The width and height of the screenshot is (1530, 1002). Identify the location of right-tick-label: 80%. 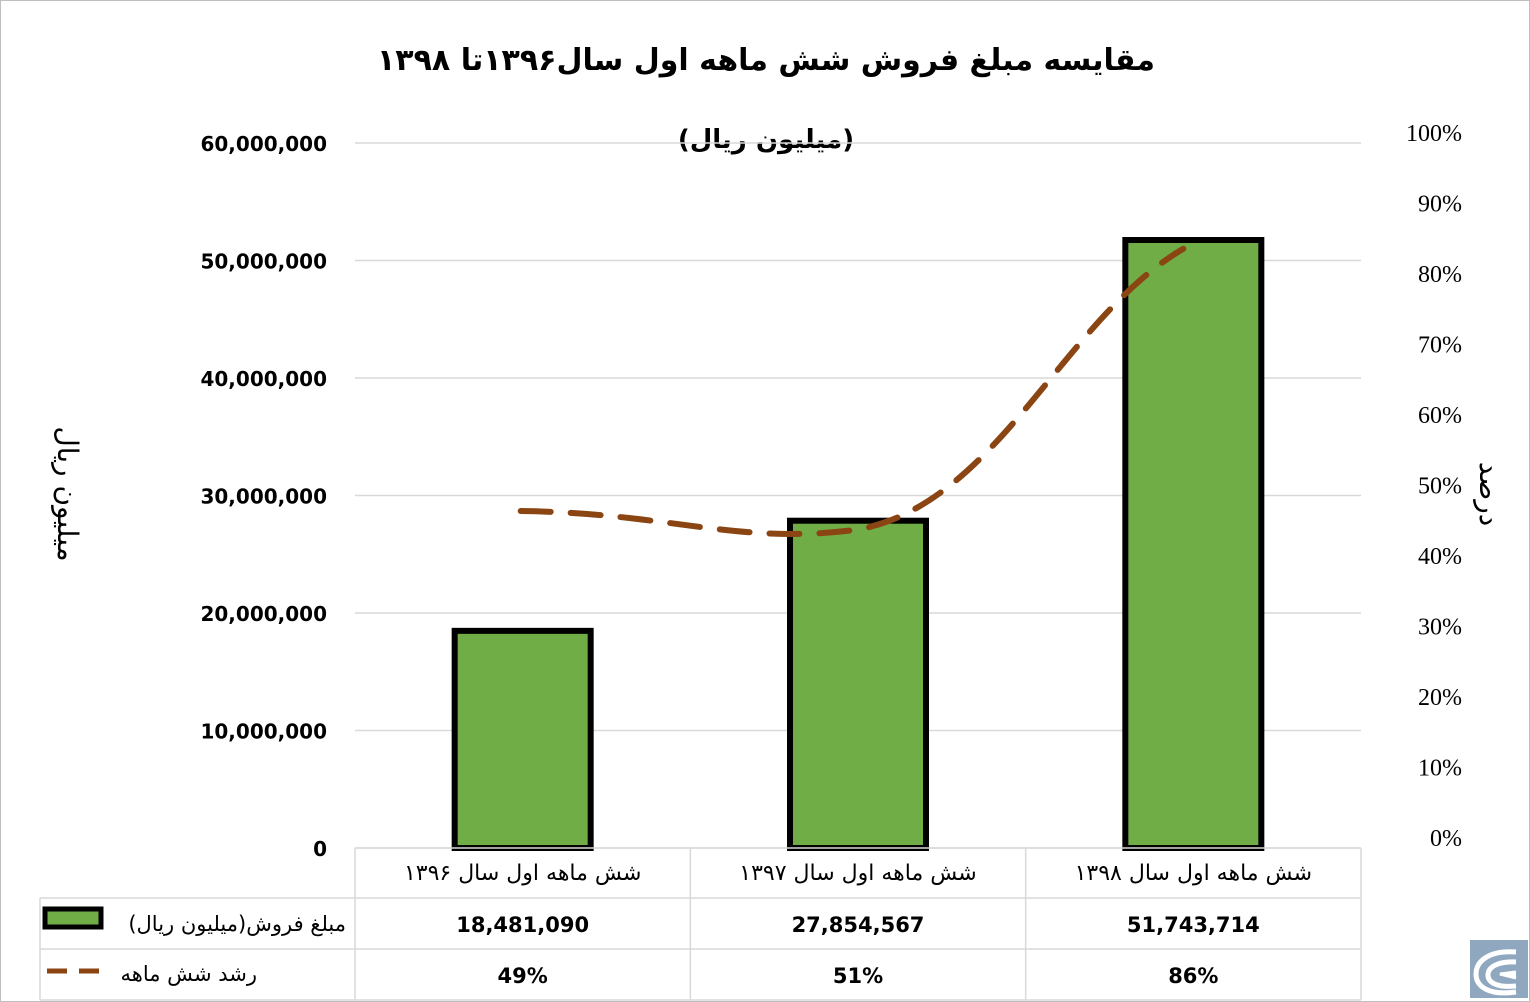
(1440, 275).